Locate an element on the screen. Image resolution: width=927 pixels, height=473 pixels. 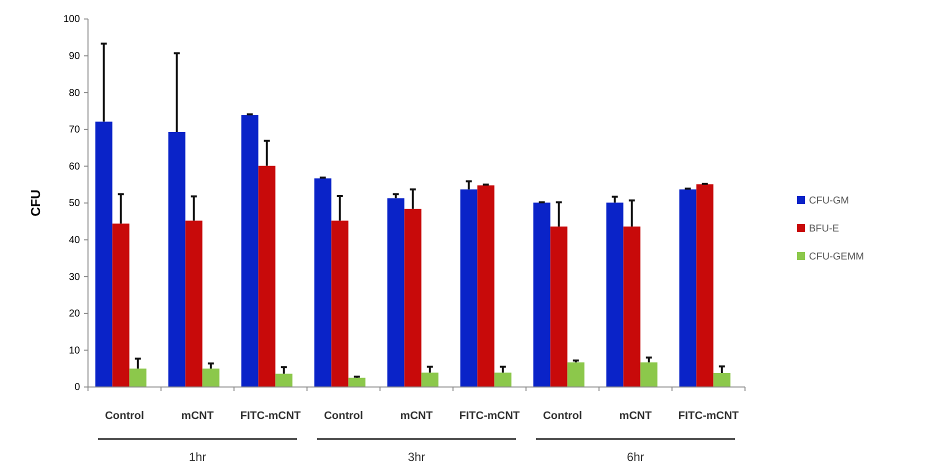
y-tick-label: 50 is located at coordinates (74, 204).